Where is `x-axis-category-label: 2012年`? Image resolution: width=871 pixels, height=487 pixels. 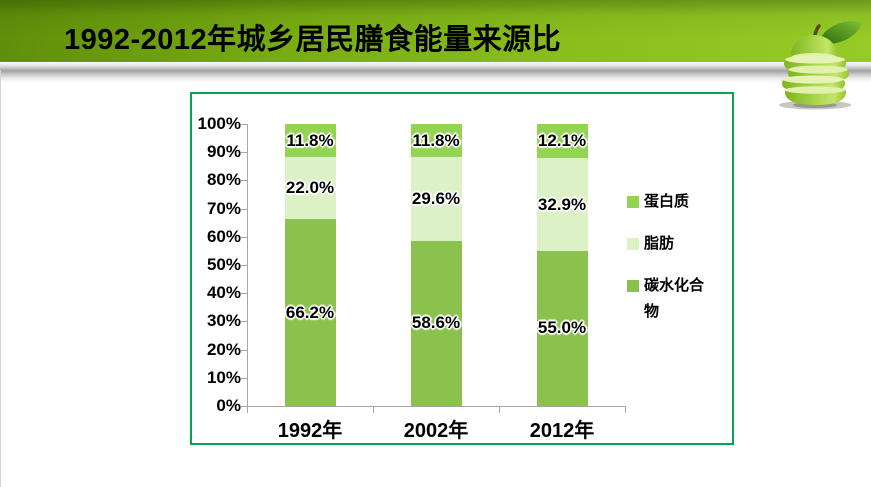 x-axis-category-label: 2012年 is located at coordinates (562, 431).